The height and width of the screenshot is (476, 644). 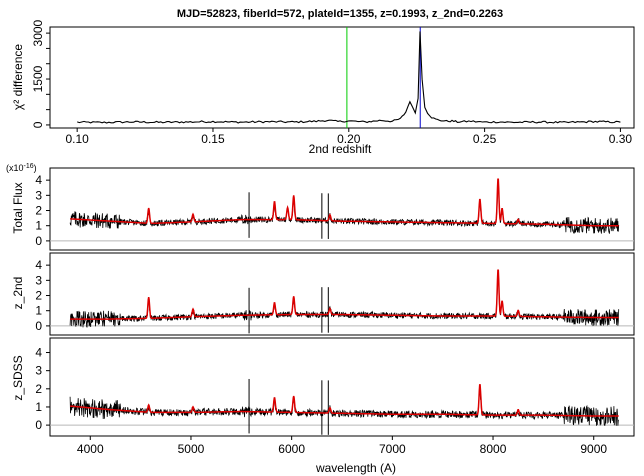 What do you see at coordinates (18, 207) in the screenshot?
I see `y-axis-label-total-flux: Total Flux` at bounding box center [18, 207].